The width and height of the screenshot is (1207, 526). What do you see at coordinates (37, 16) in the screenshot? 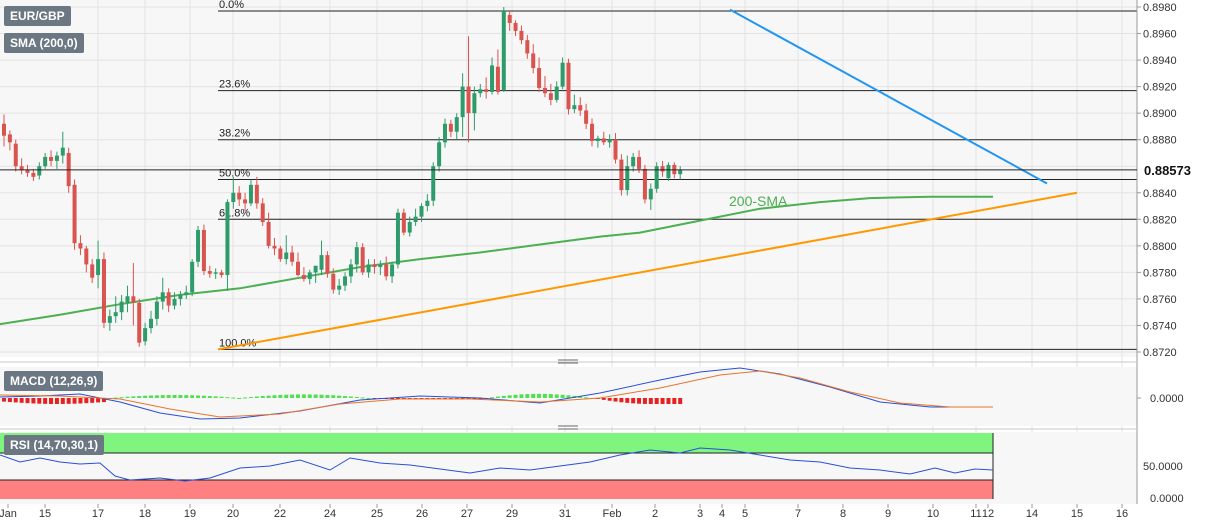
I see `symbol-badge: EUR/GBP` at bounding box center [37, 16].